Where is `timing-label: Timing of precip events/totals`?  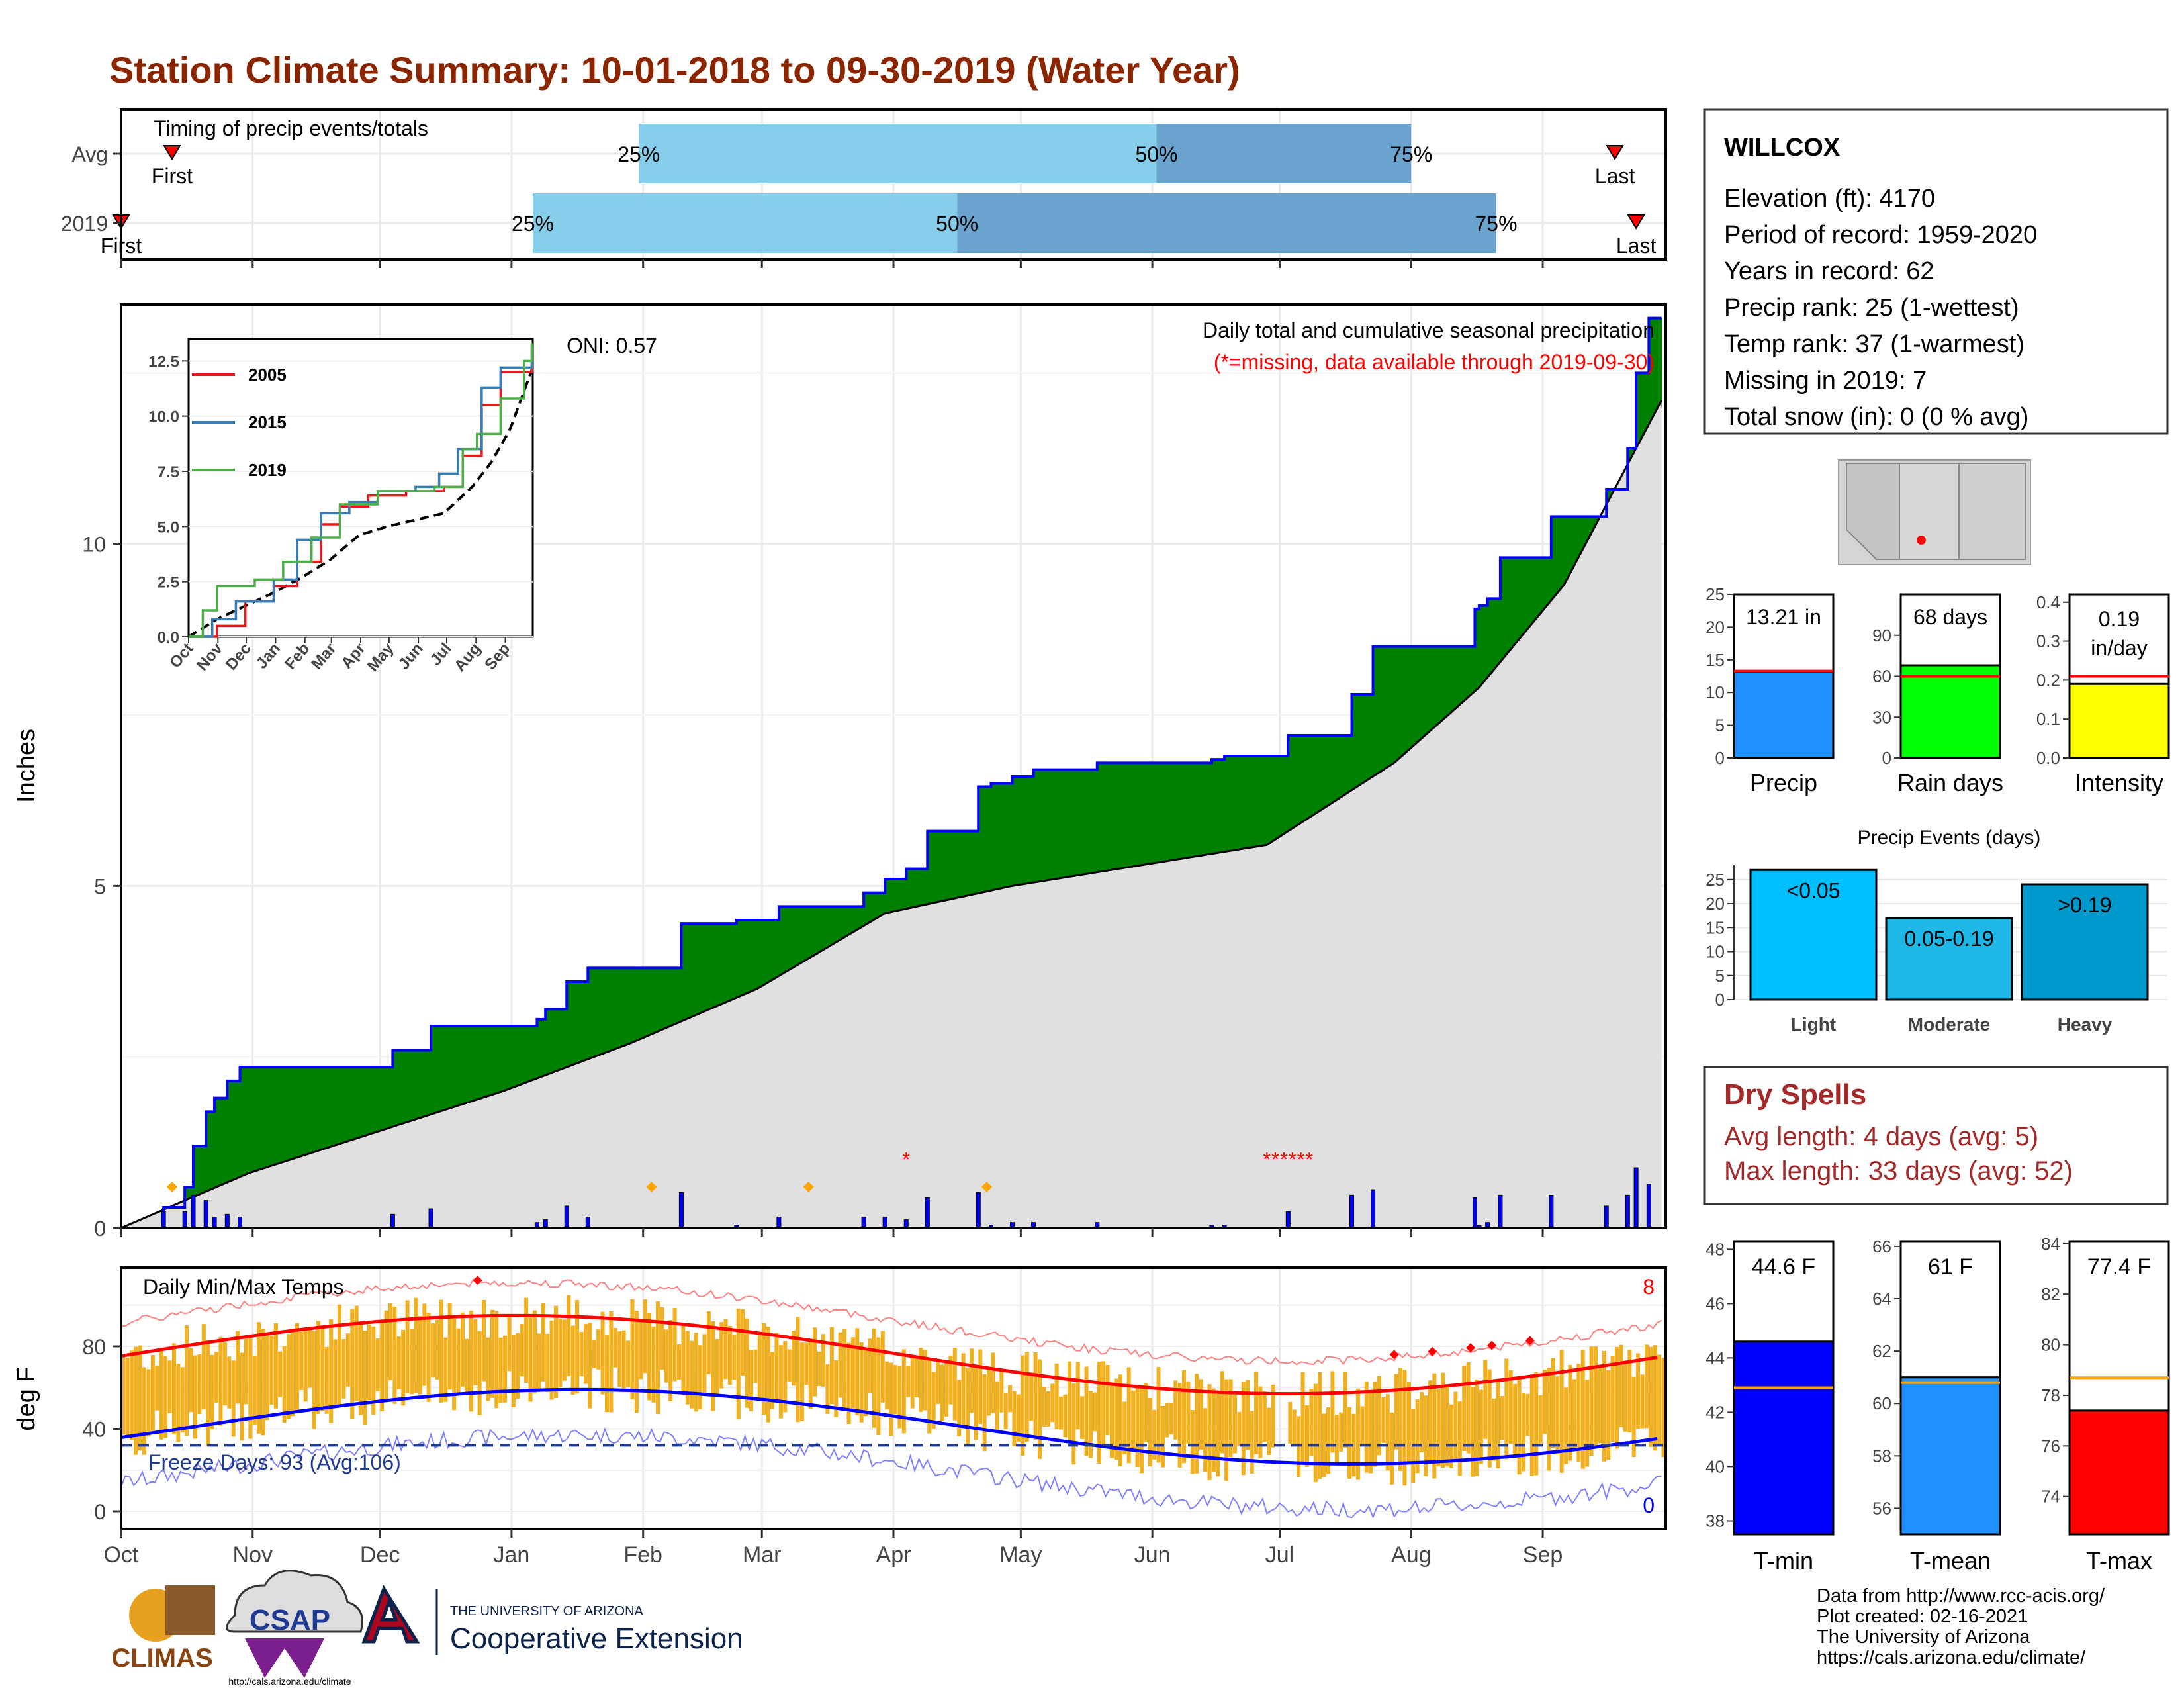
timing-label: Timing of precip events/totals is located at coordinates (291, 128).